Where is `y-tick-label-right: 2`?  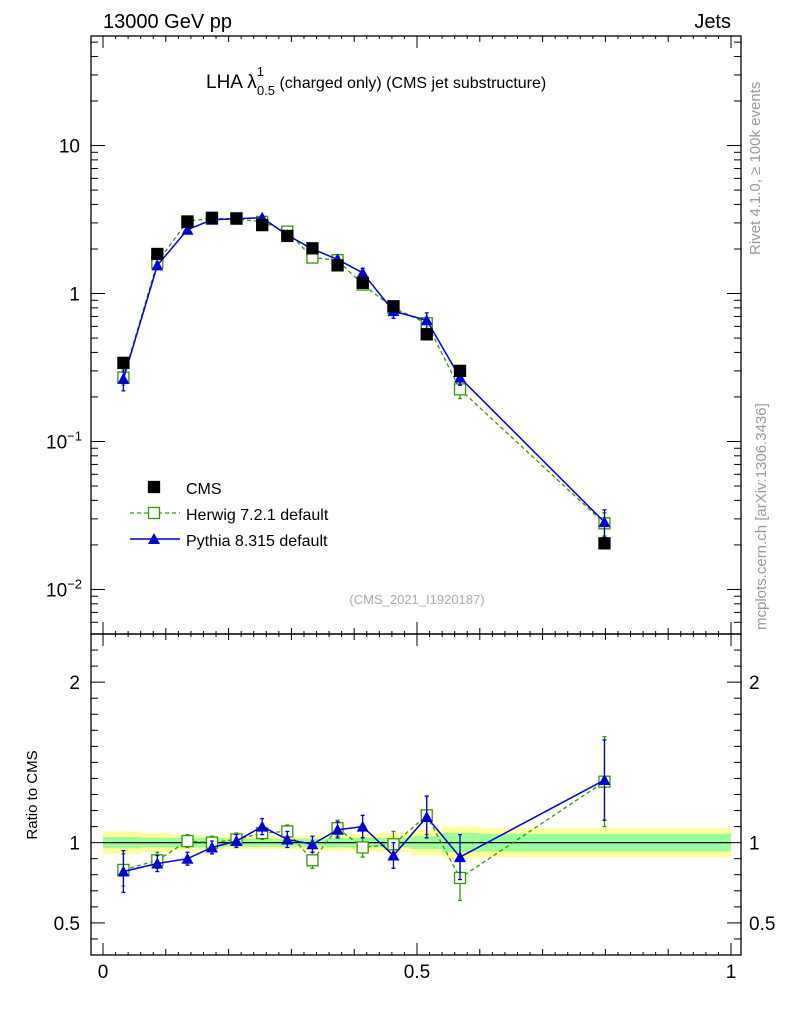 y-tick-label-right: 2 is located at coordinates (754, 683).